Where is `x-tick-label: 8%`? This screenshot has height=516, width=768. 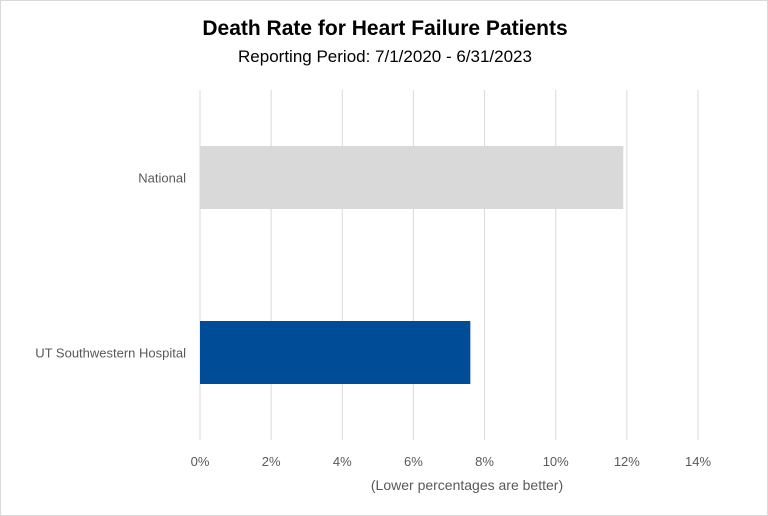 x-tick-label: 8% is located at coordinates (484, 461).